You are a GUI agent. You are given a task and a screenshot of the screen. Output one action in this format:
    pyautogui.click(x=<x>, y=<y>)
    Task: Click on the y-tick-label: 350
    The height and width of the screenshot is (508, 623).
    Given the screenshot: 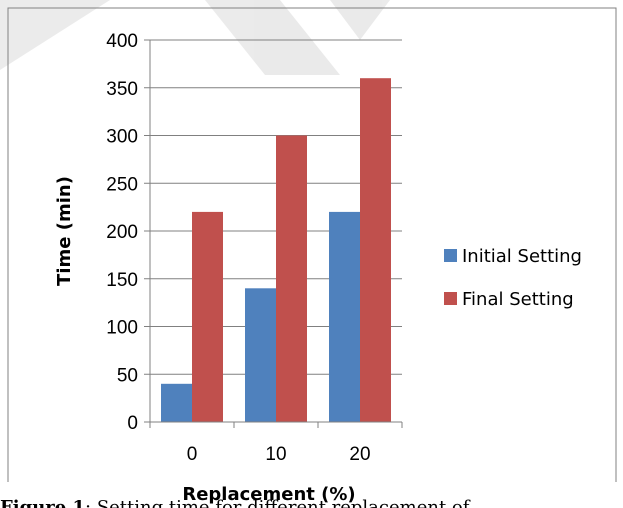 What is the action you would take?
    pyautogui.click(x=122, y=89)
    